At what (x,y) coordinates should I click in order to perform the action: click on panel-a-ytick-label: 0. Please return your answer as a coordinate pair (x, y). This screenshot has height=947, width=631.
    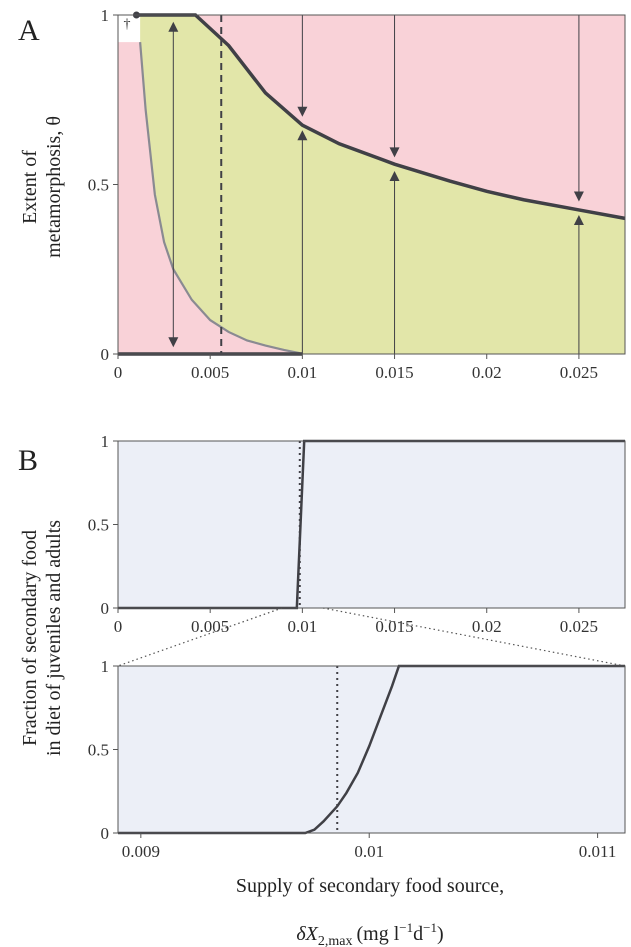
    Looking at the image, I should click on (105, 354).